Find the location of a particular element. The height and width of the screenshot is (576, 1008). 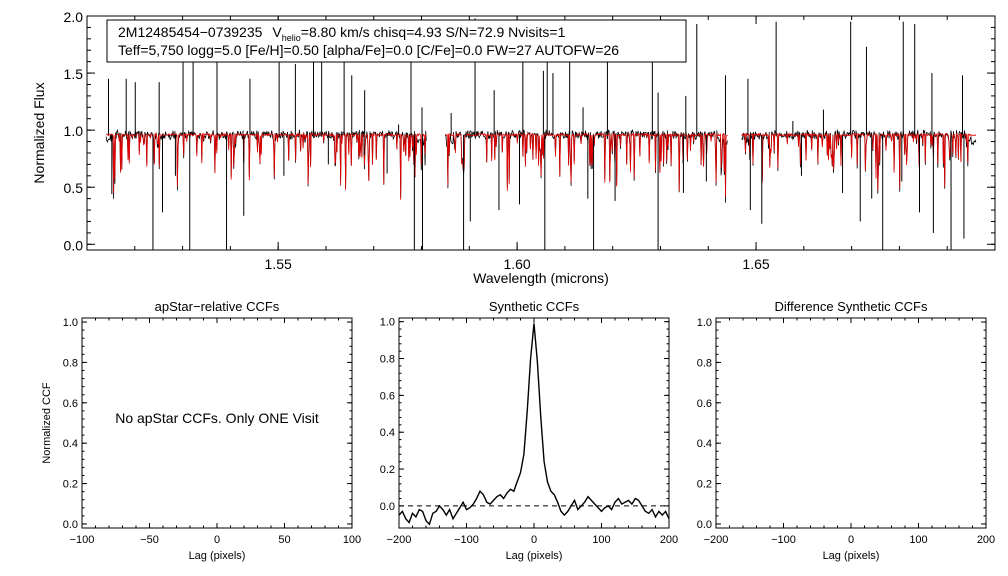

synthetic-ccf-ytick-label: 0.4 is located at coordinates (387, 433).